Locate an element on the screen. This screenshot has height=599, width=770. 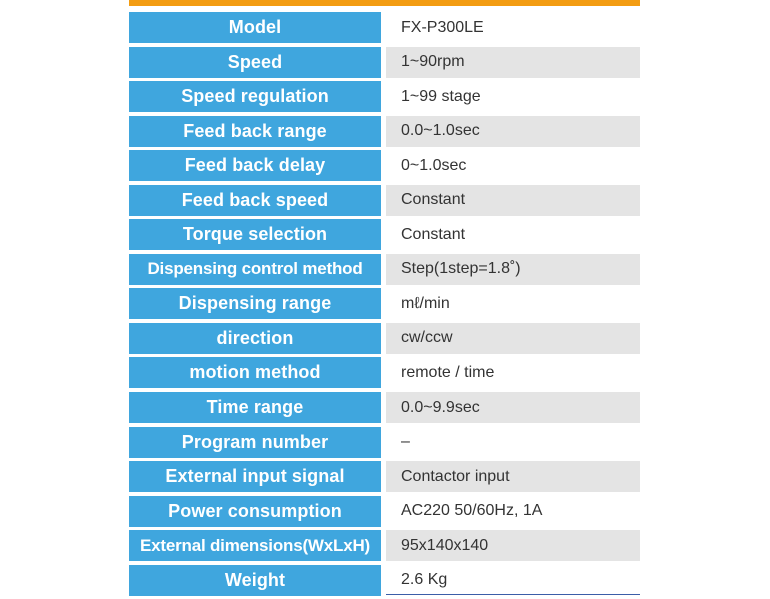
spec-value: 1~90rpm is located at coordinates (513, 62).